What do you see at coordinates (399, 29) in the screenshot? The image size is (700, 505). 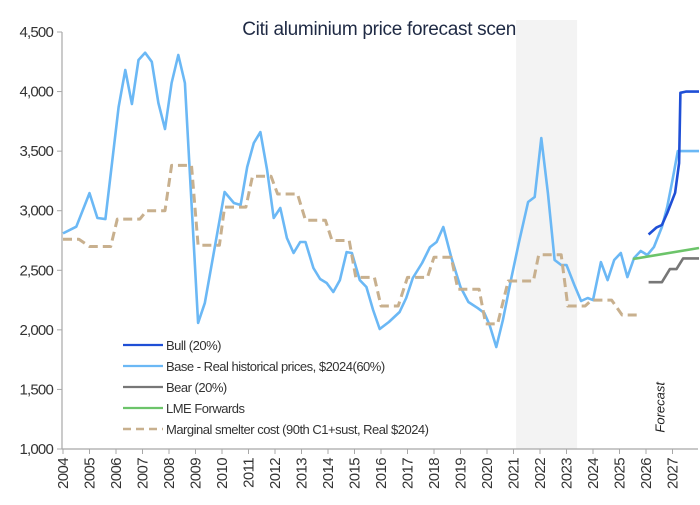 I see `chart-title: Citi aluminium price forecast scenarios` at bounding box center [399, 29].